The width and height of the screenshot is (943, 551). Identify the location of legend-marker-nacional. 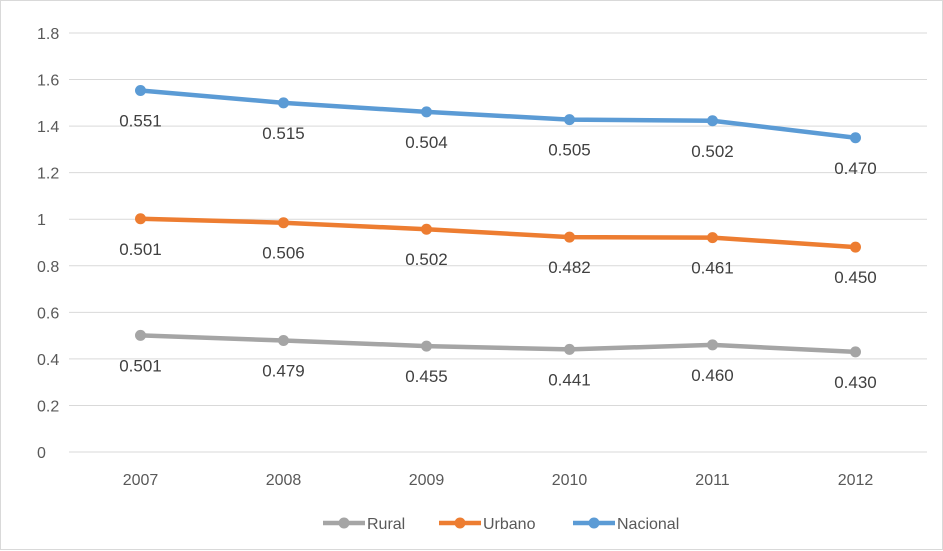
(594, 523).